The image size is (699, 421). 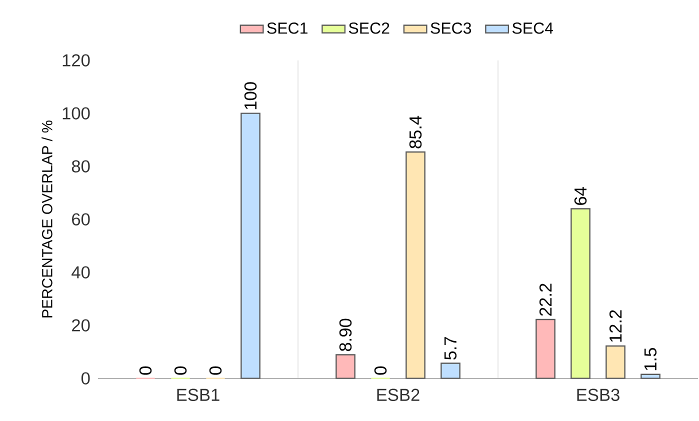 What do you see at coordinates (615, 326) in the screenshot?
I see `data-label: 12.2` at bounding box center [615, 326].